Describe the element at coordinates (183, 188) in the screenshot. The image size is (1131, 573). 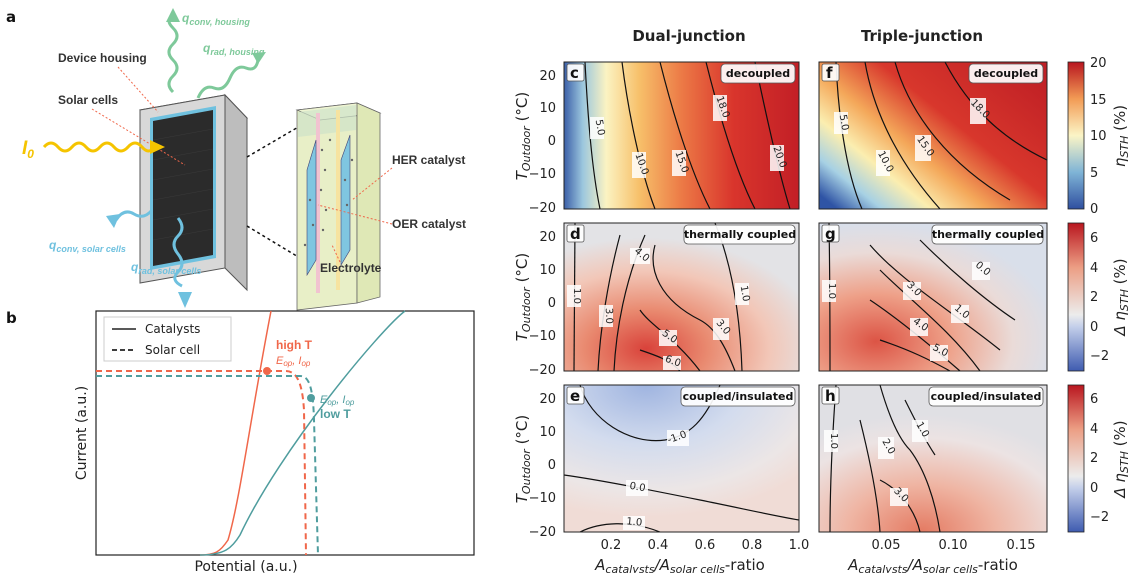
I see `solar-cell-array` at that location.